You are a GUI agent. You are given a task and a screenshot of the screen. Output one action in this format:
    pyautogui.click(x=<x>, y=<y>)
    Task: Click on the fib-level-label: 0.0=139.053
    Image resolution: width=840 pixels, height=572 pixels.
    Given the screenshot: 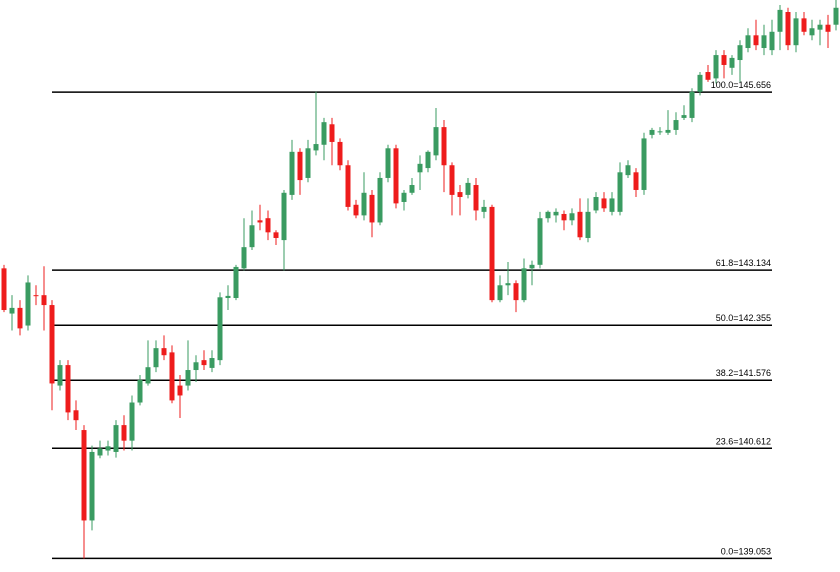 What is the action you would take?
    pyautogui.click(x=746, y=551)
    